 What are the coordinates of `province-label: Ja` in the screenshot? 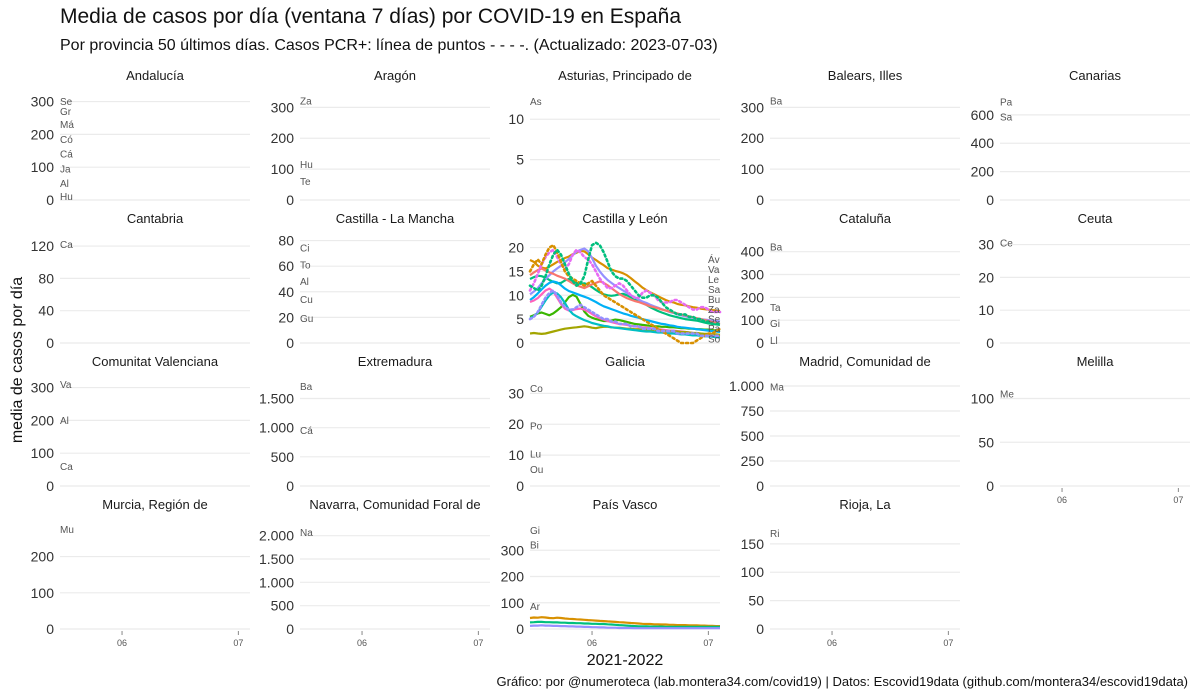 It's located at (65, 169).